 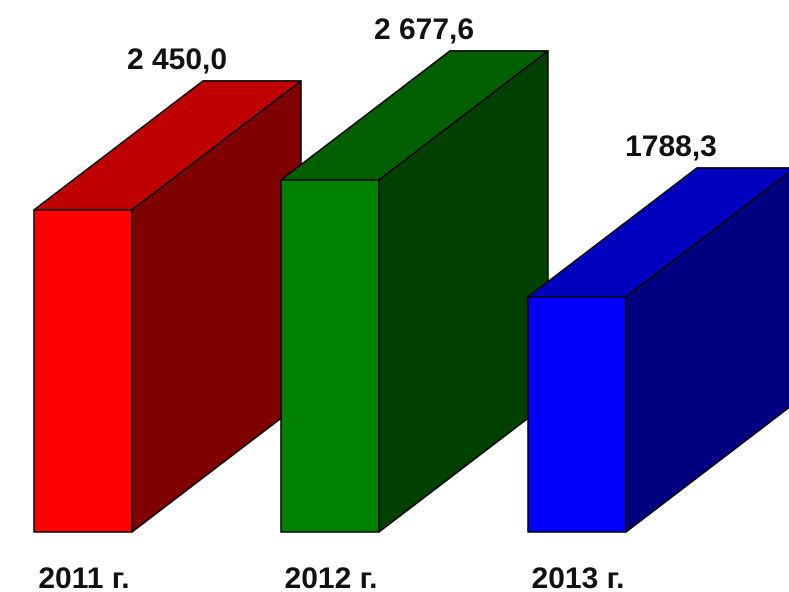 What do you see at coordinates (424, 29) in the screenshot?
I see `bar-2-value-label: 2 677,6` at bounding box center [424, 29].